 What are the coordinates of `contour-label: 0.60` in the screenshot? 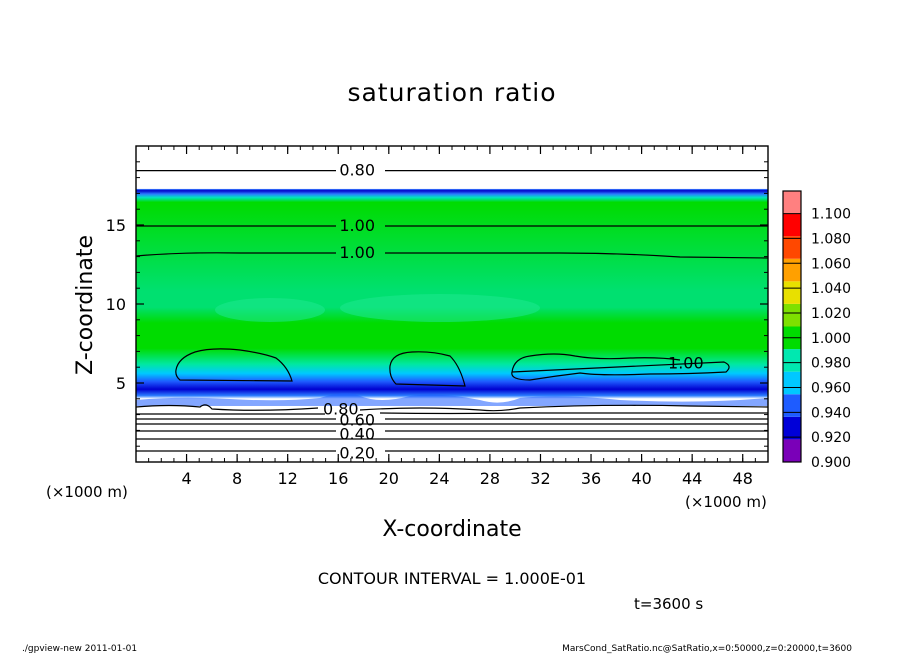 It's located at (357, 419).